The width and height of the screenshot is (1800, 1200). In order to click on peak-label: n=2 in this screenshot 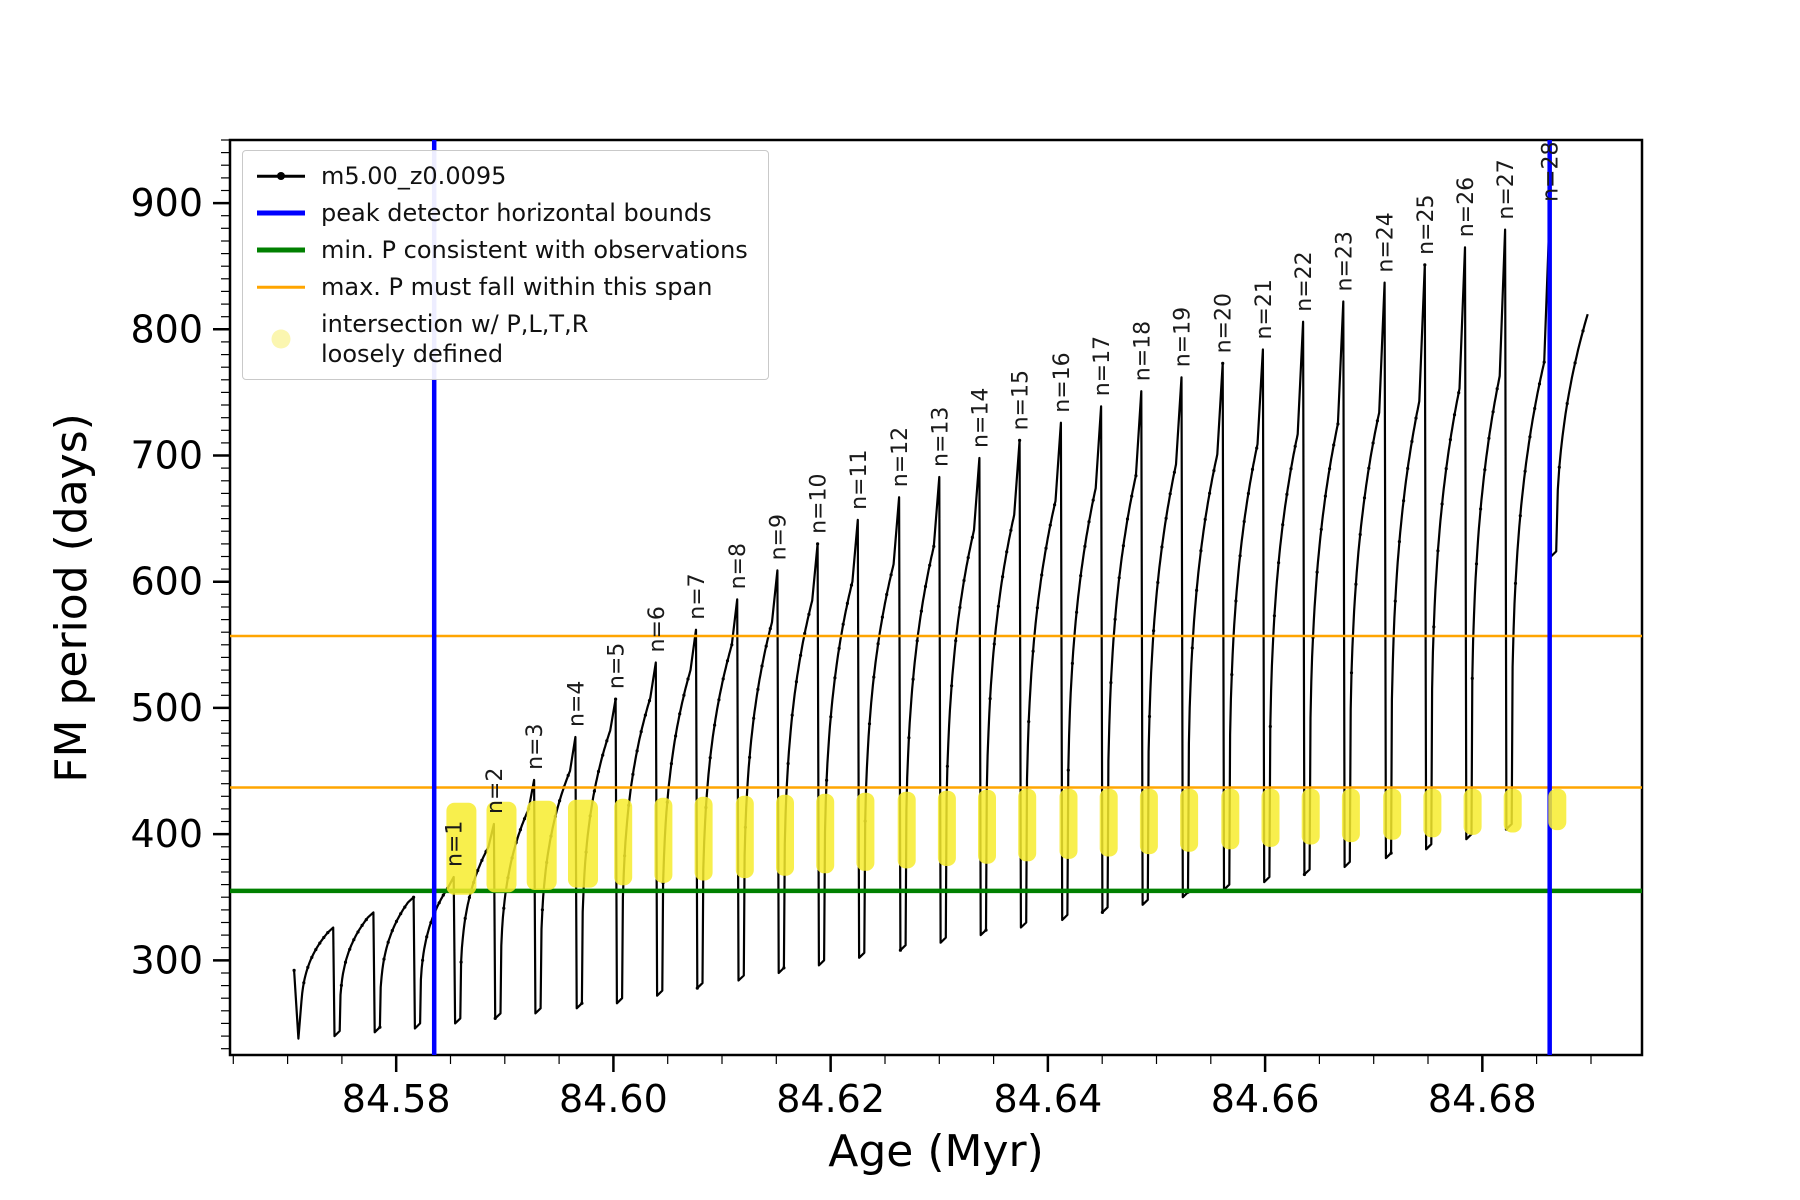, I will do `click(495, 791)`.